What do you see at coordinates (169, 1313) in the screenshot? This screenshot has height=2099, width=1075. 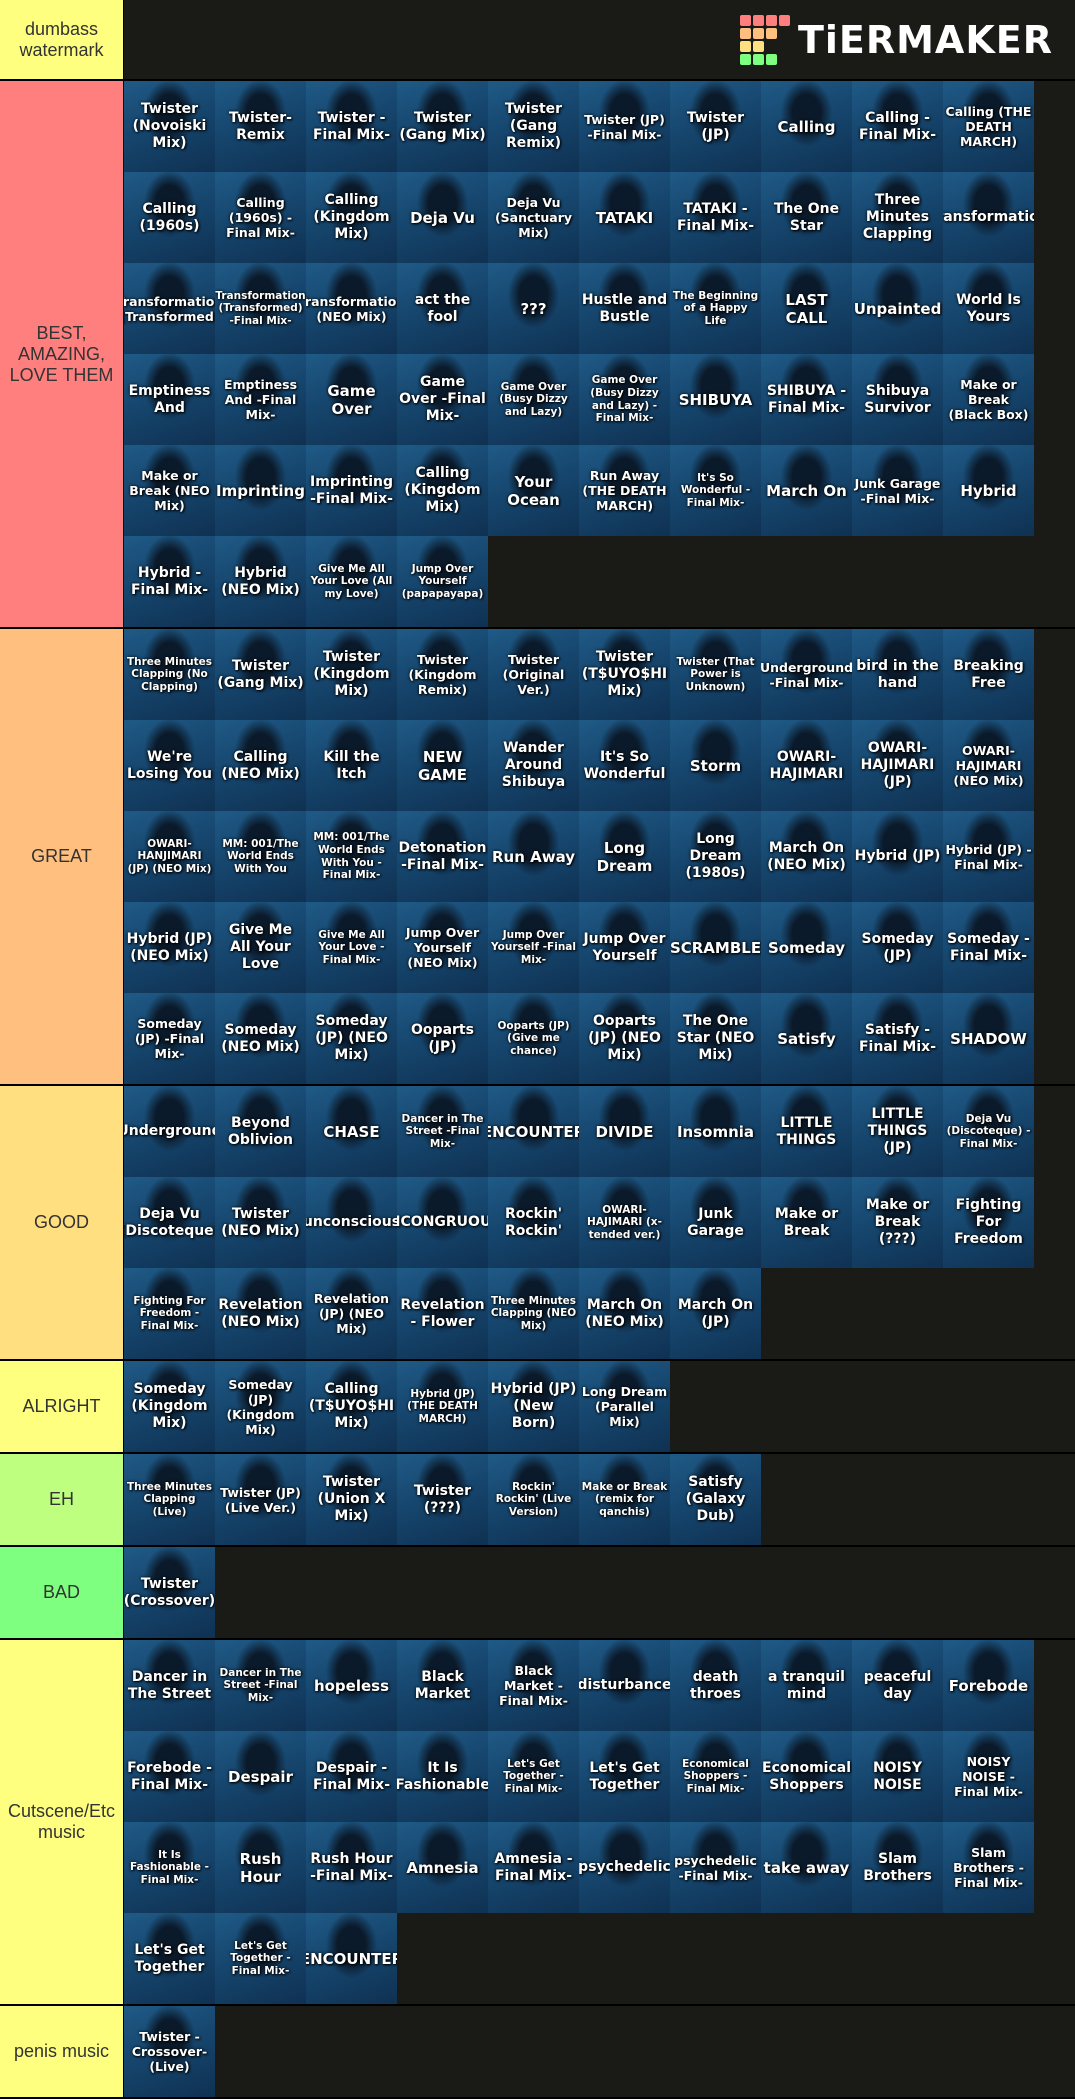 I see `song-tile: Fighting For Freedom -Final Mix-` at bounding box center [169, 1313].